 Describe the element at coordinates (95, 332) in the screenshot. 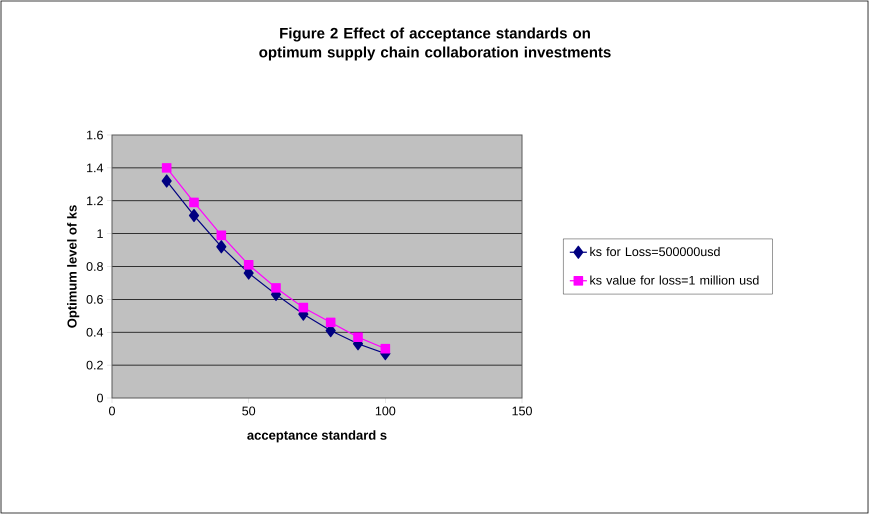

I see `y-tick-label: 0.4` at that location.